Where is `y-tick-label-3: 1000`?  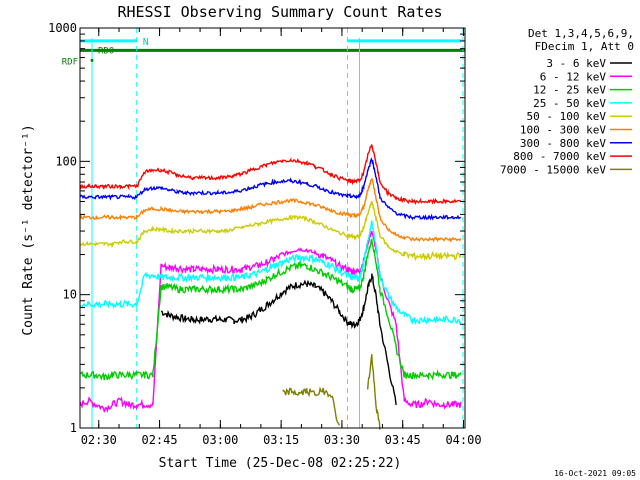
y-tick-label-3: 1000 is located at coordinates (62, 28).